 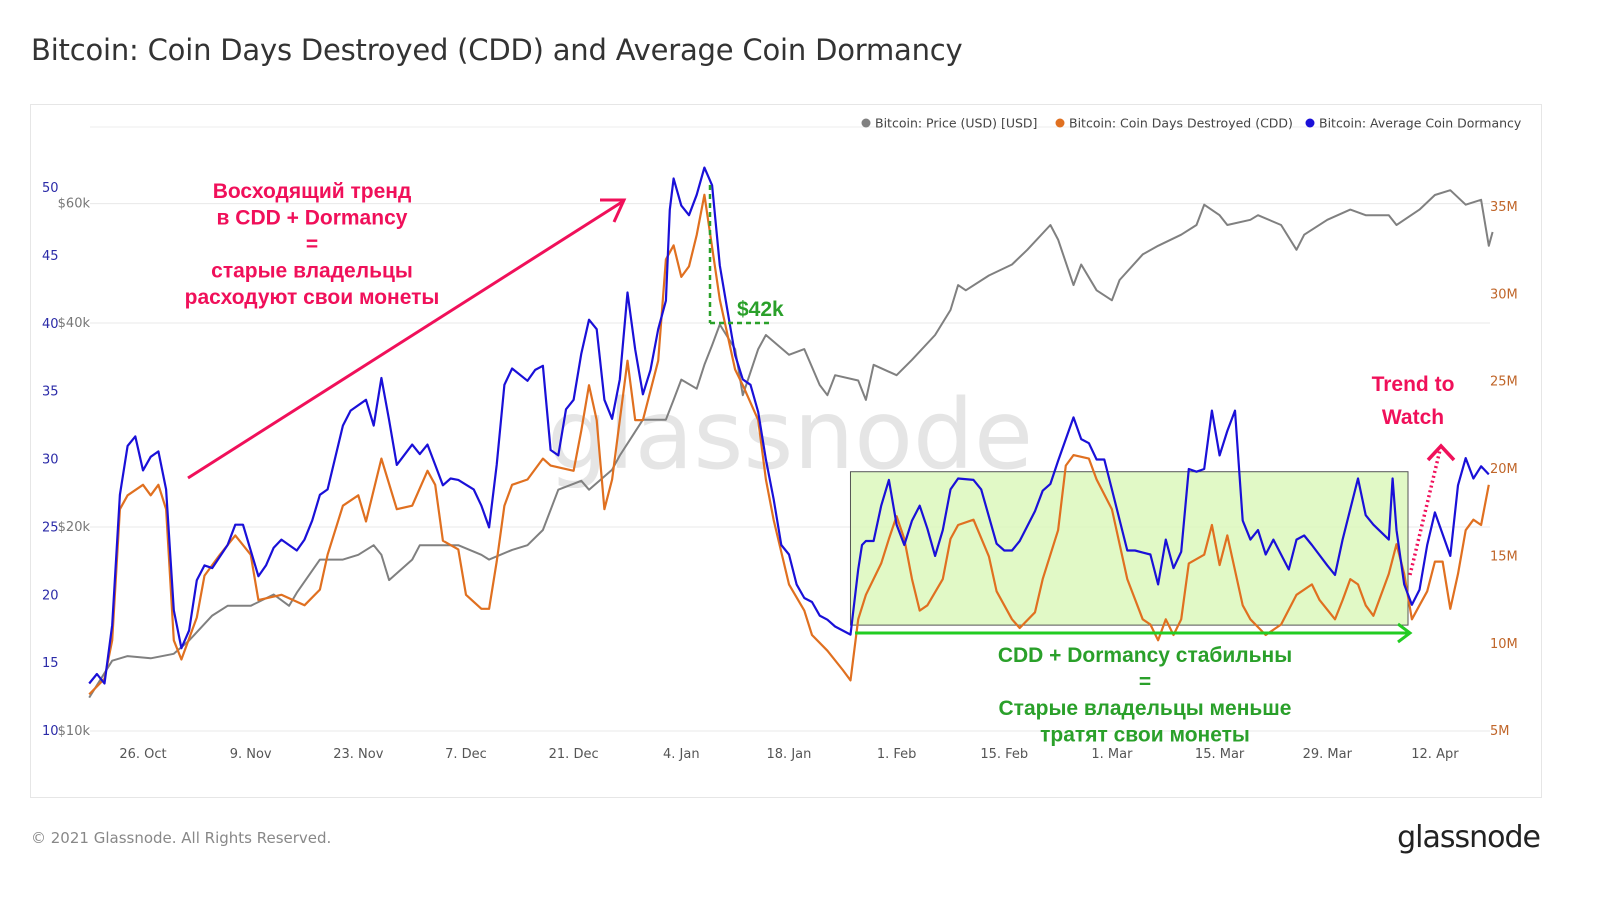 What do you see at coordinates (251, 754) in the screenshot?
I see `x-tick-label: 9. Nov` at bounding box center [251, 754].